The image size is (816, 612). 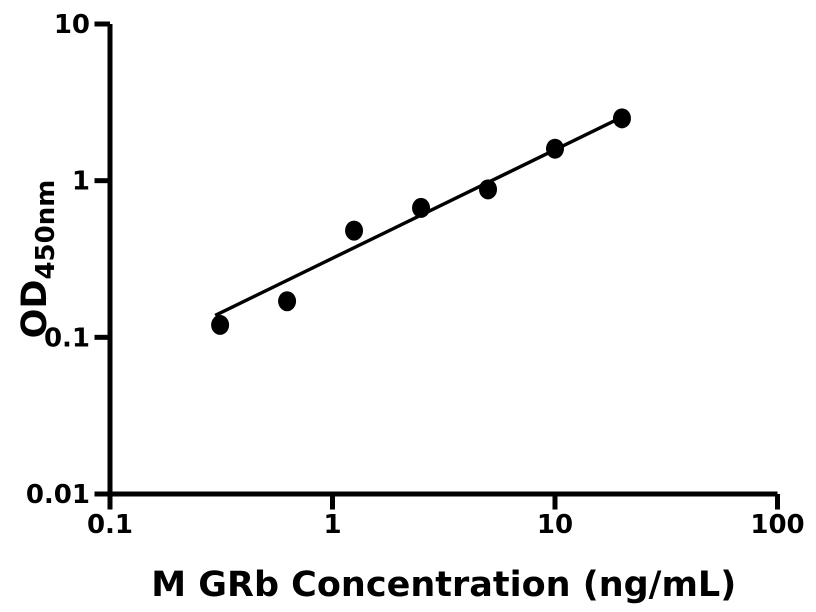 I want to click on x-tick-label: 0.1, so click(x=110, y=525).